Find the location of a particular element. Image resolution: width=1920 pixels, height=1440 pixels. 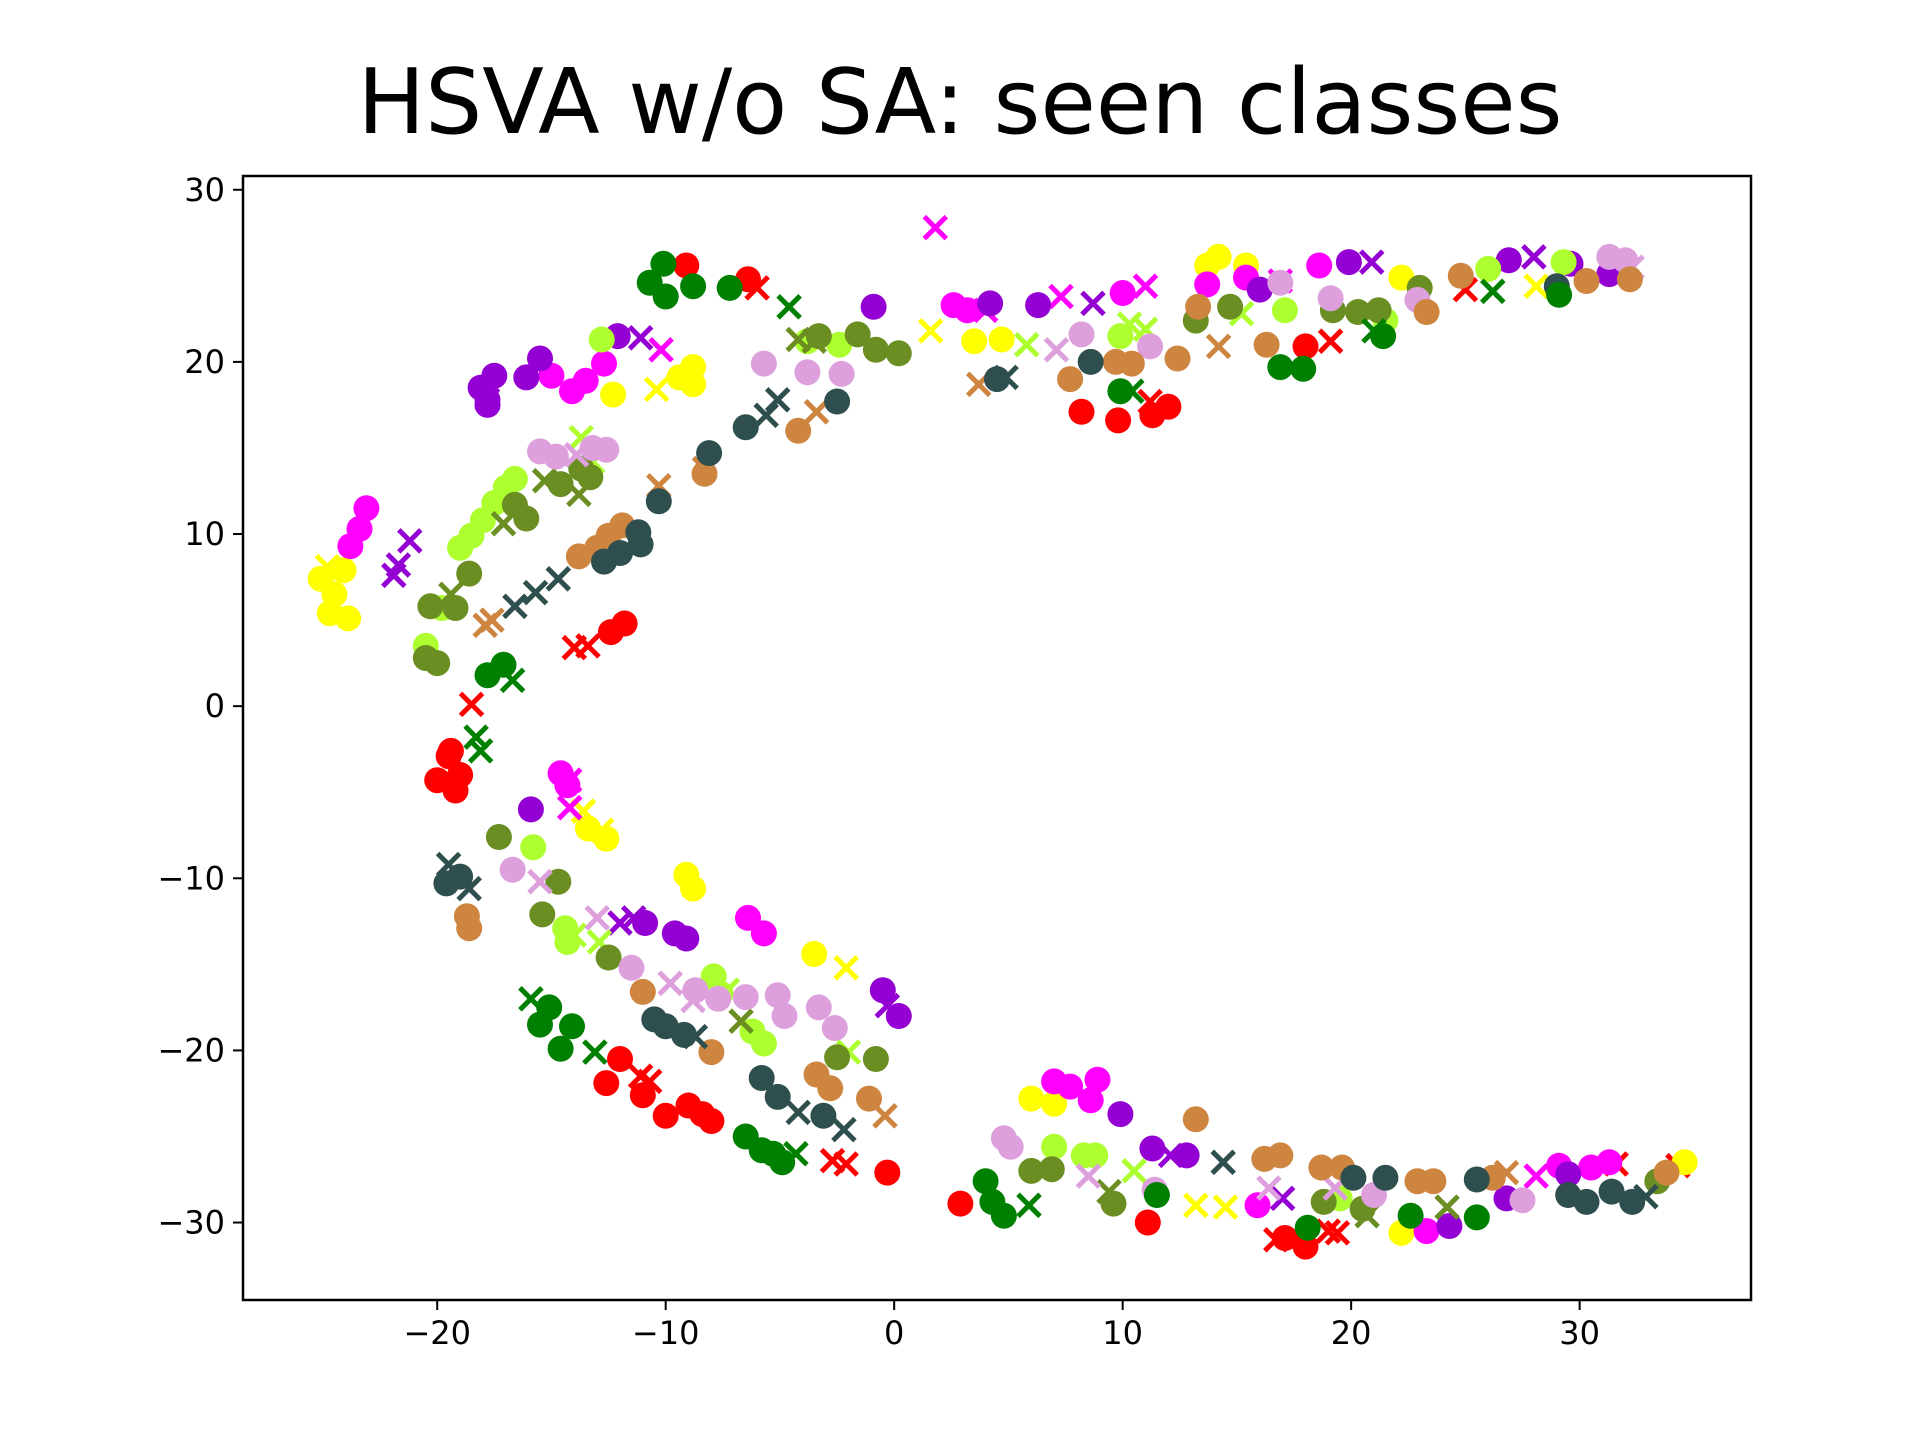

y-tick-label: 10 is located at coordinates (204, 534).